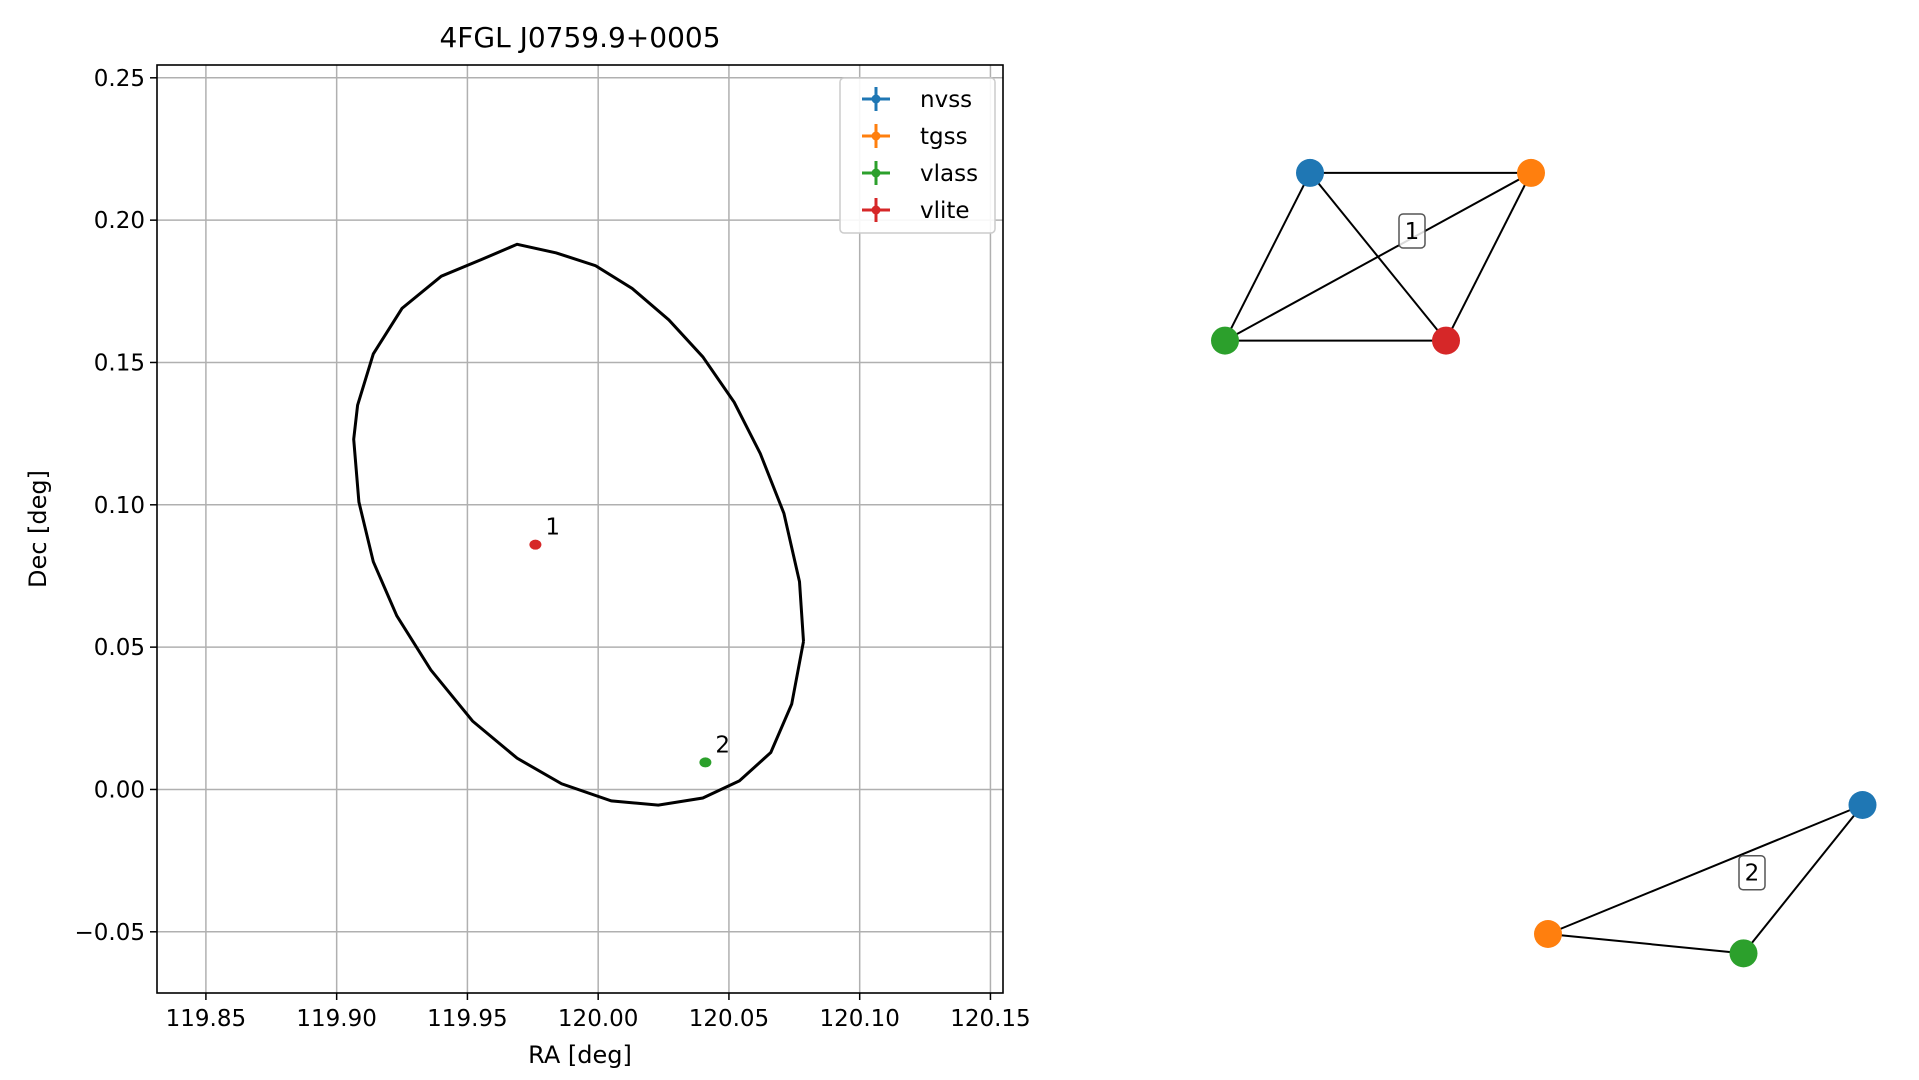 The width and height of the screenshot is (1919, 1080). Describe the element at coordinates (1446, 340) in the screenshot. I see `network-node-c1-vlite` at that location.